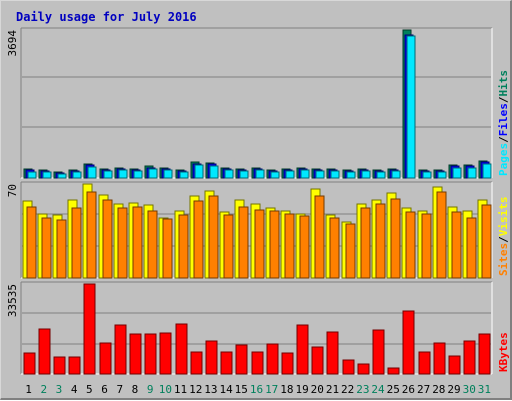  I want to click on x-tick-label-day-8: 8, so click(135, 389).